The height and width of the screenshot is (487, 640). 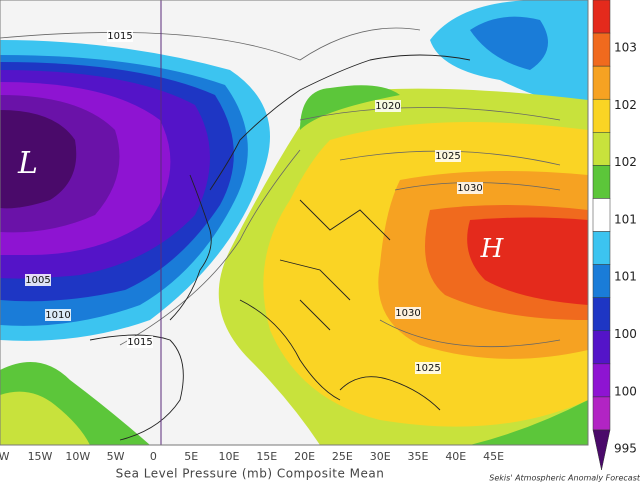 I want to click on isobar-label: 1010, so click(x=57, y=315).